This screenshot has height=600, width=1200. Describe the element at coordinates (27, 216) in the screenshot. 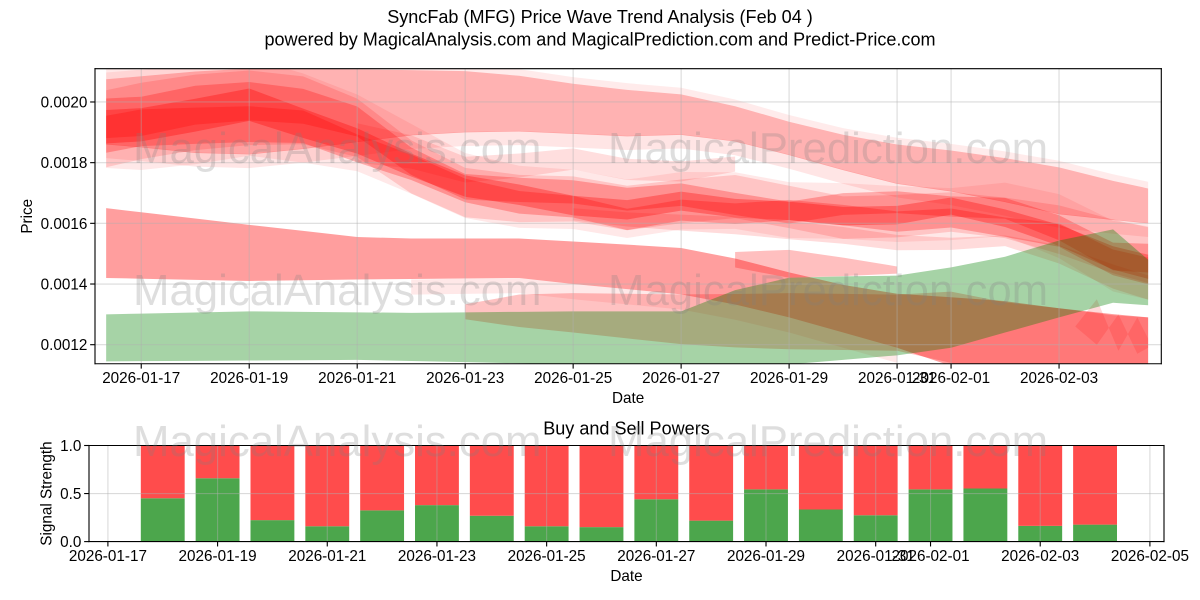

I see `svg-text: Price` at that location.